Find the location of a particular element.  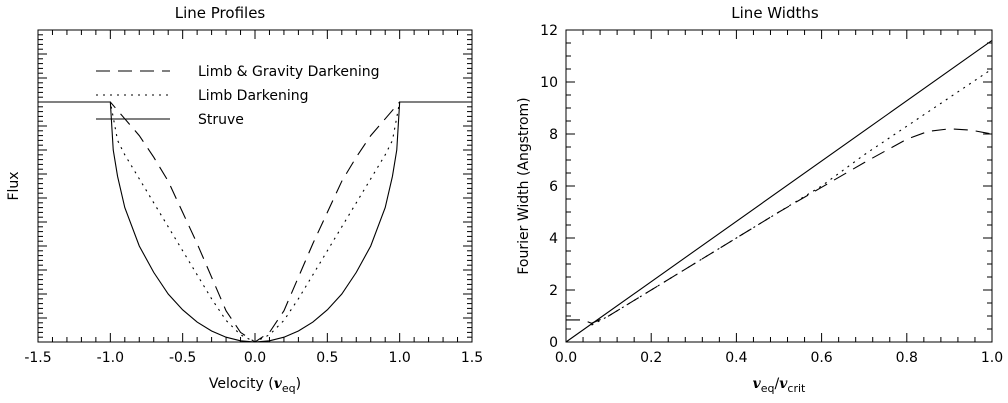

widths-x-tick-label: 0.4 is located at coordinates (736, 358).